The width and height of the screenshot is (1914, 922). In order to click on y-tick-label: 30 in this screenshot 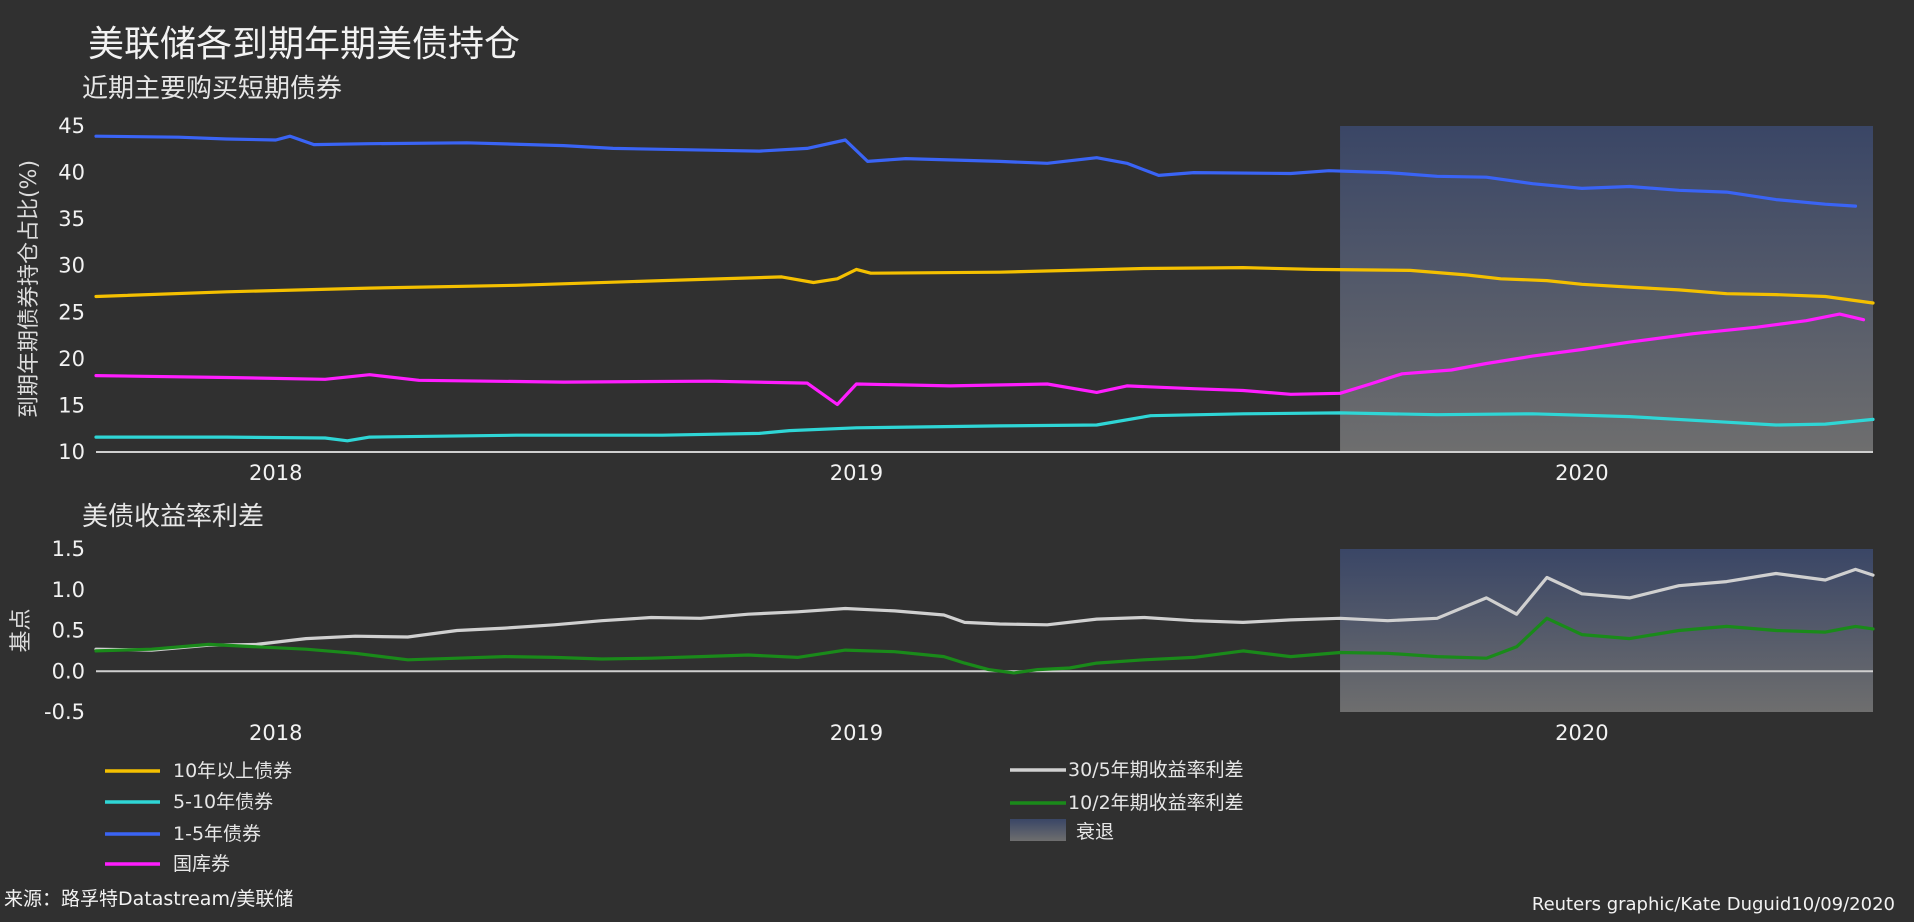, I will do `click(71, 266)`.